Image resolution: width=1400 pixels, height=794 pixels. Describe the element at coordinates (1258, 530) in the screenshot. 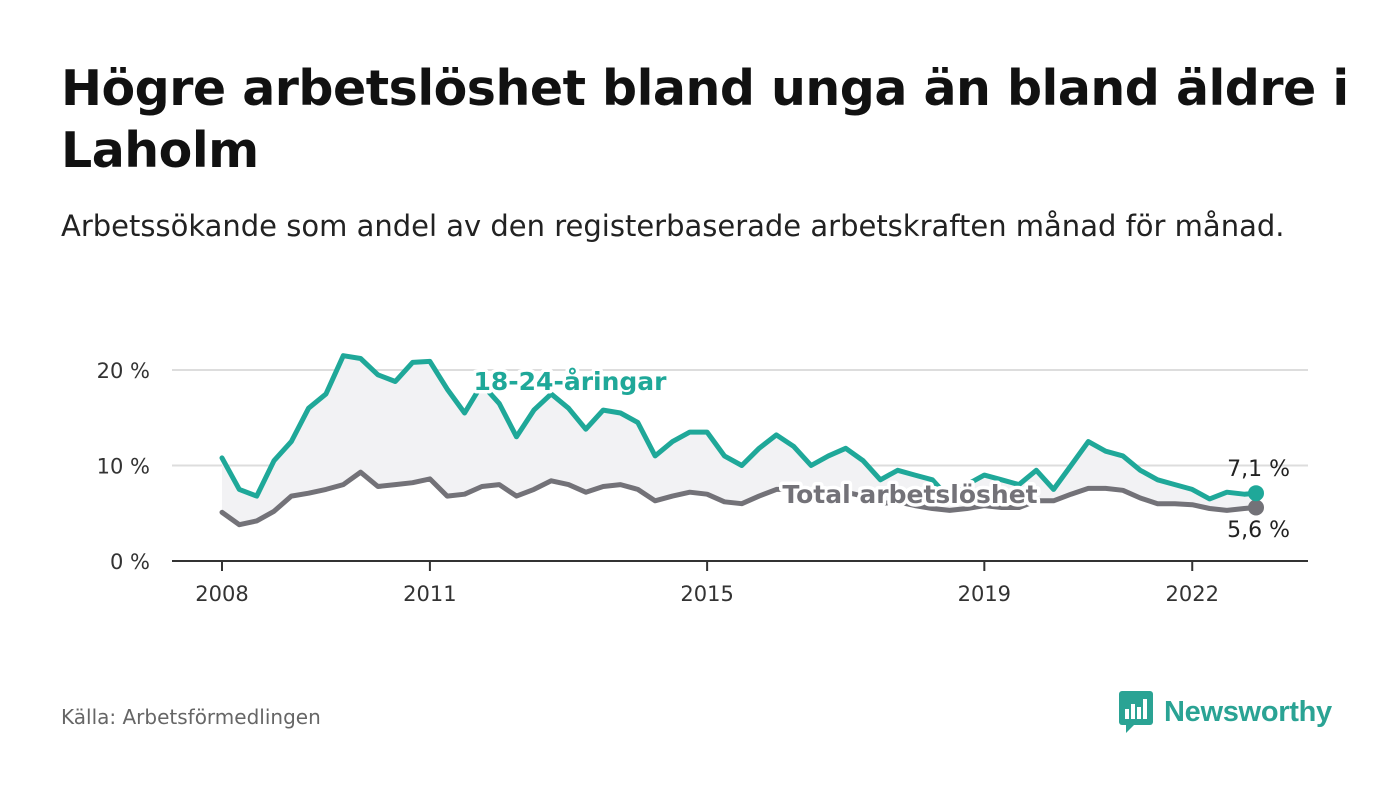

I see `total-end-value-label: 5,6 %` at that location.